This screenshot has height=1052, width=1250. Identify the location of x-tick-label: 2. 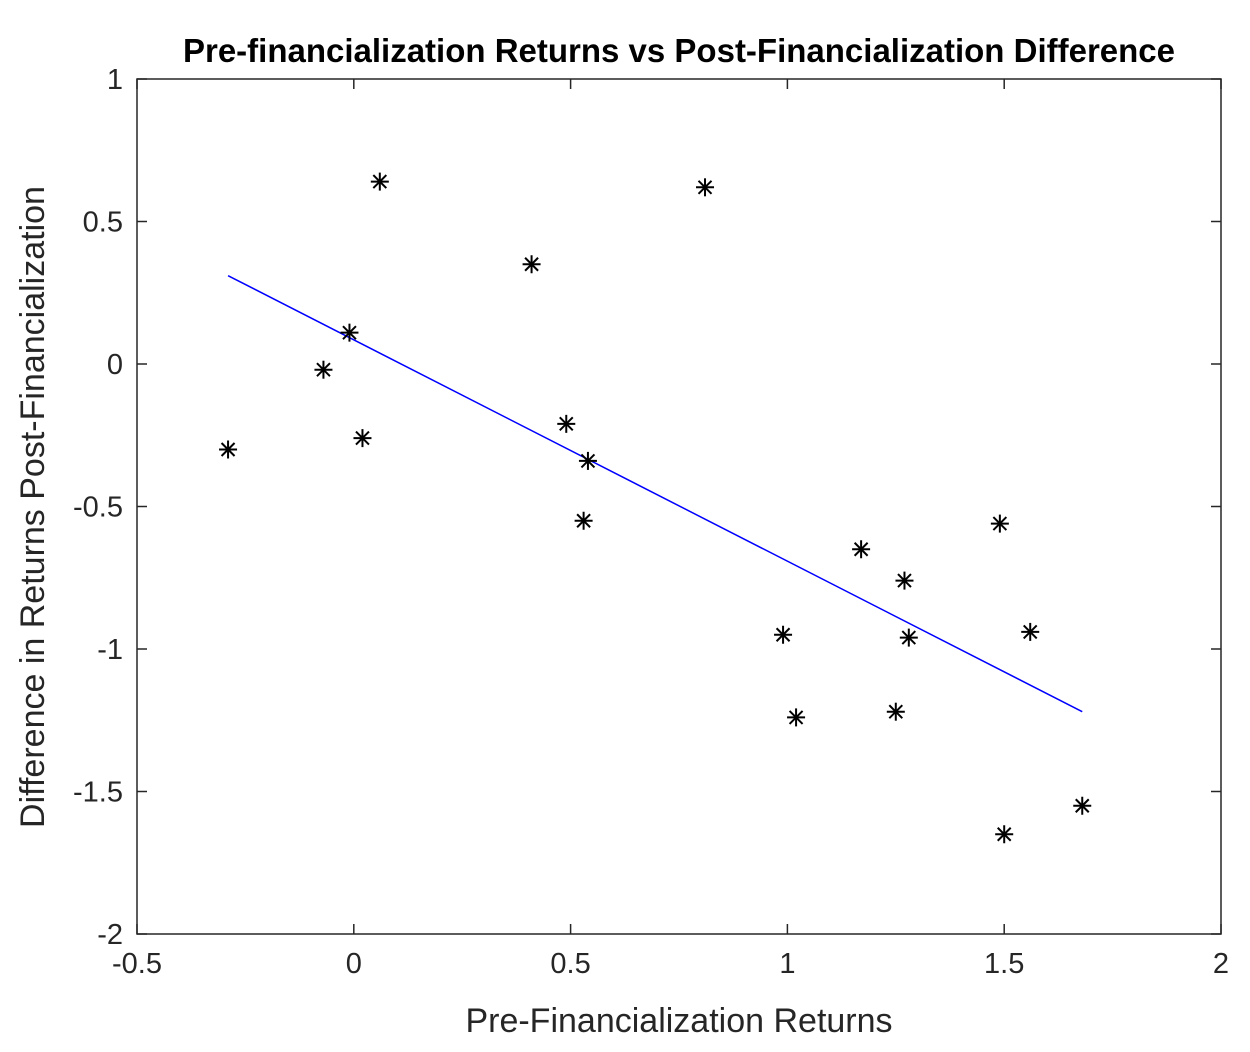
(1221, 964).